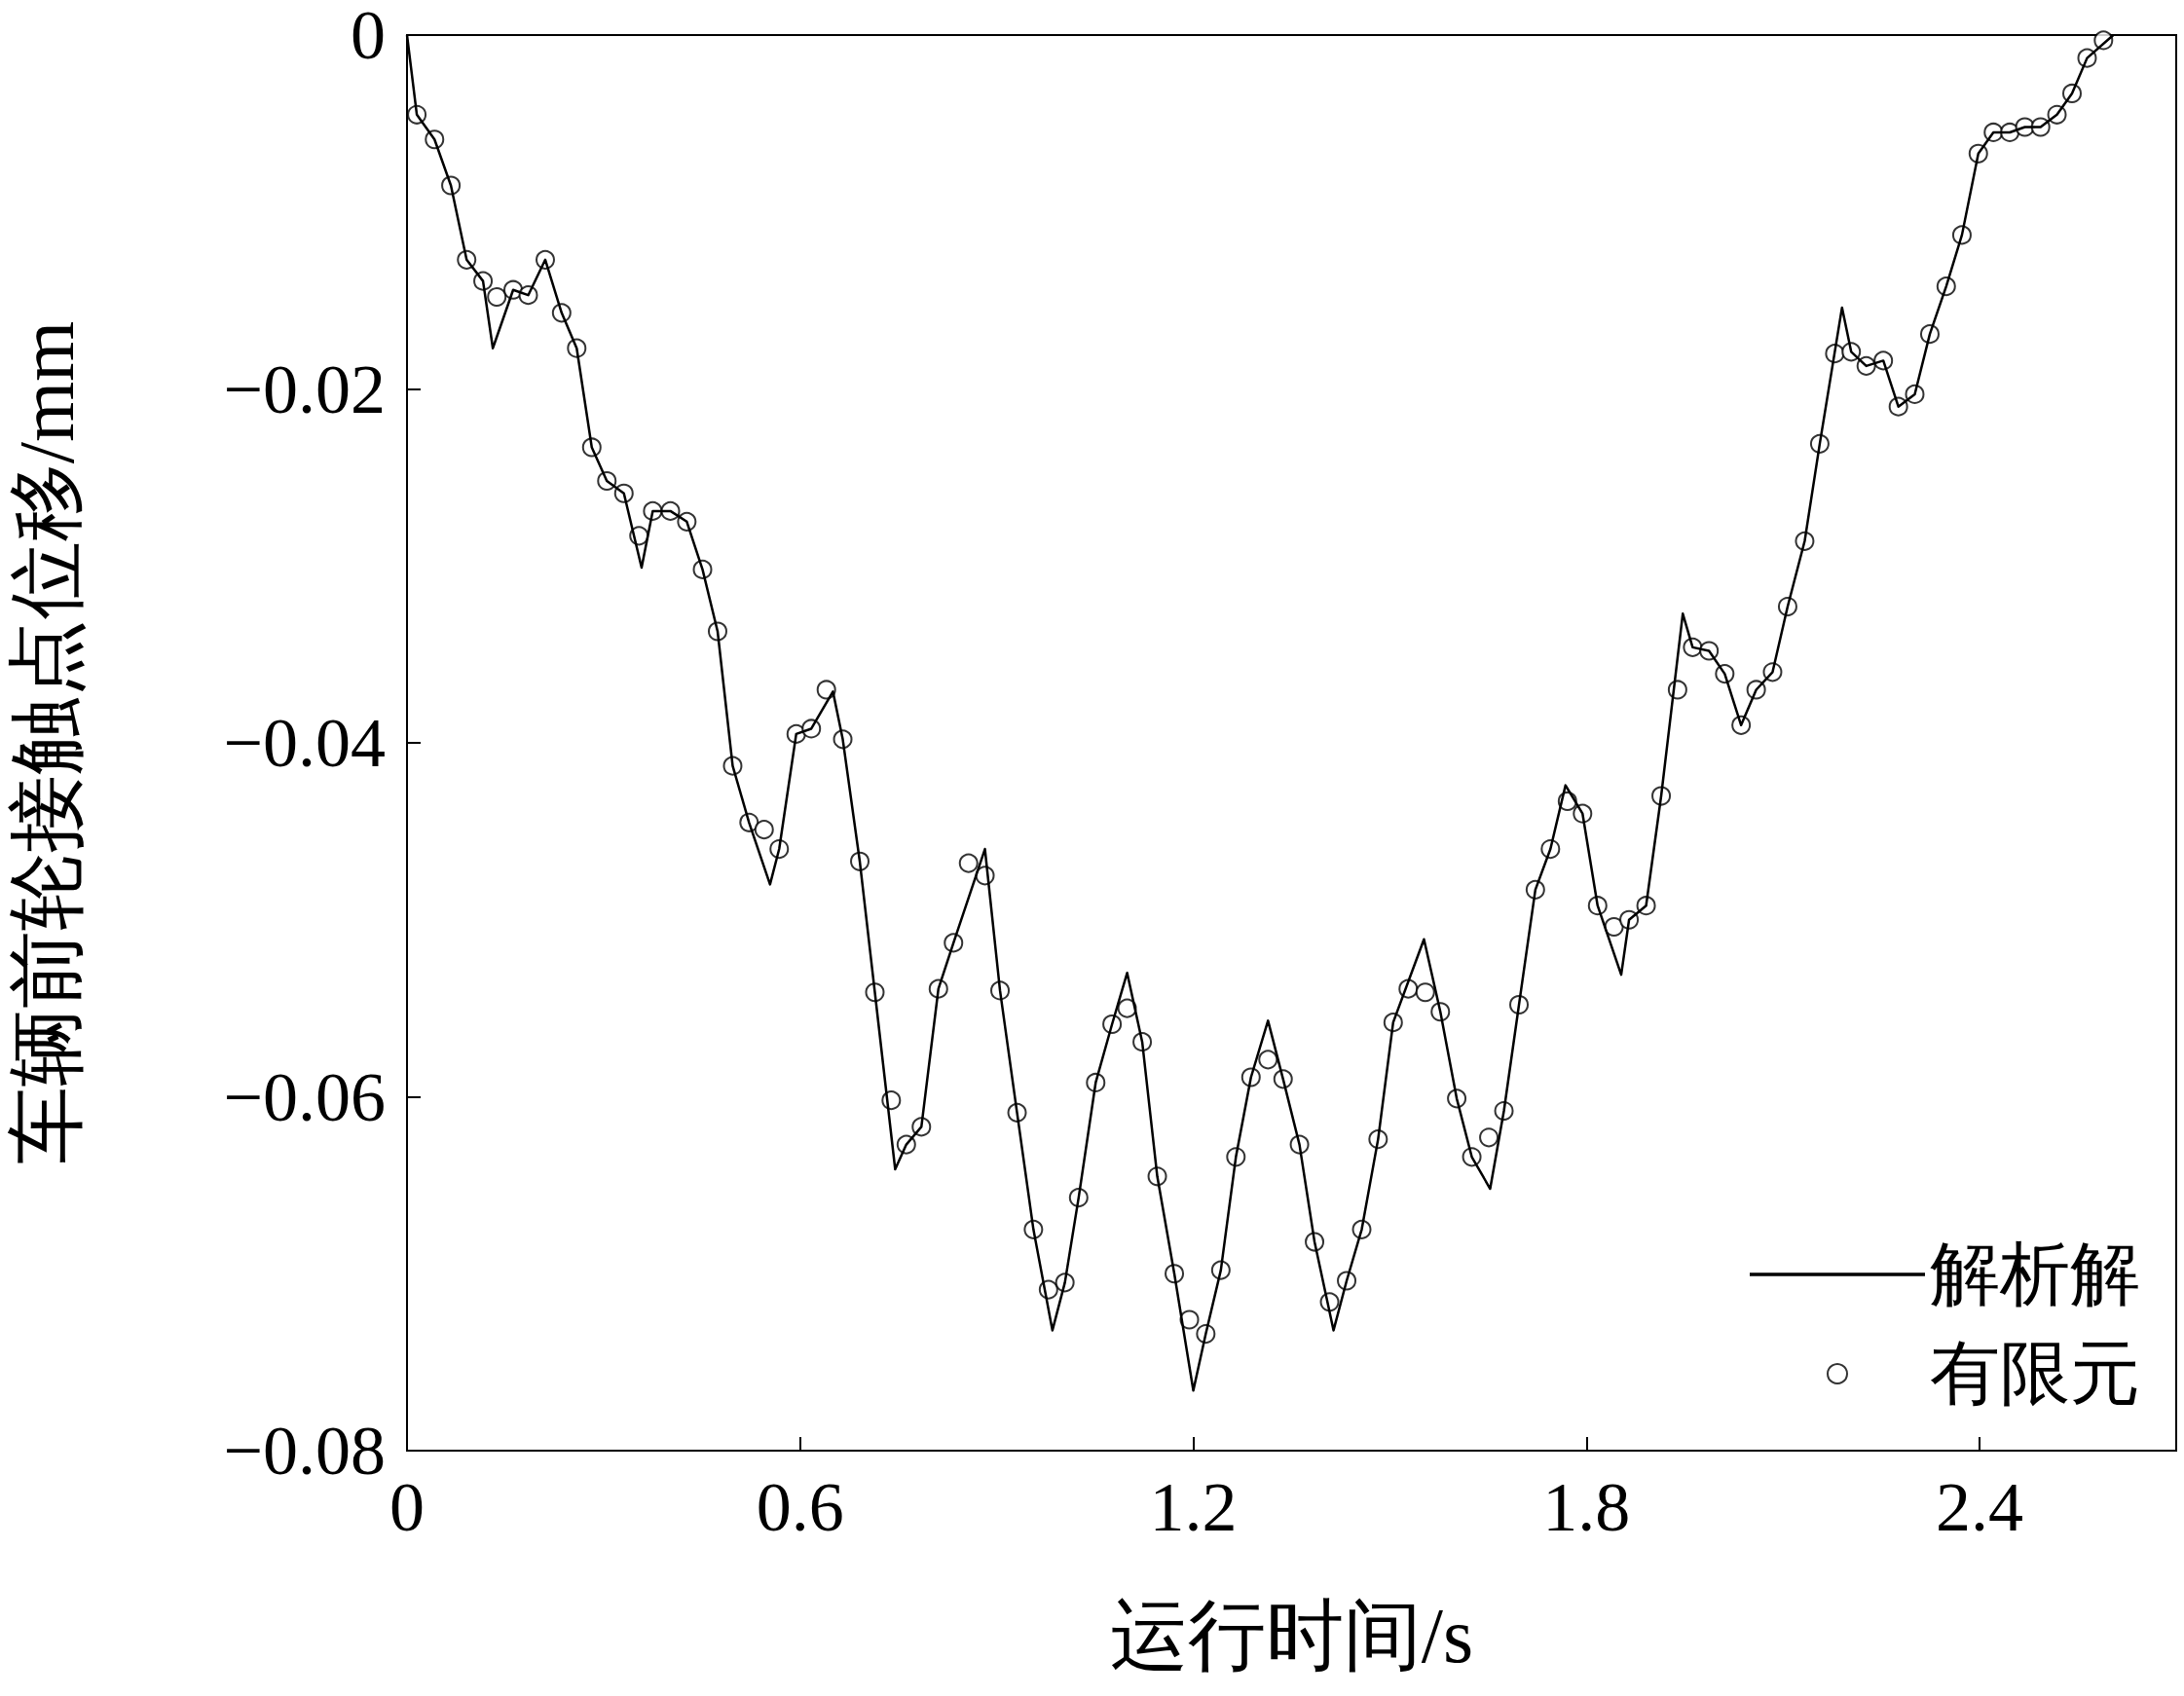 The image size is (2184, 1696). What do you see at coordinates (1193, 1507) in the screenshot?
I see `x-tick-label: 1.2` at bounding box center [1193, 1507].